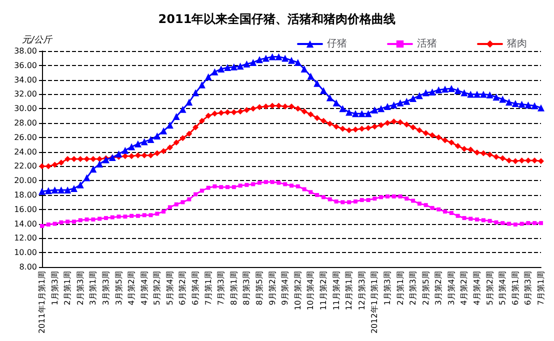 This screenshot has height=341, width=554. What do you see at coordinates (297, 290) in the screenshot?
I see `x-tick-label: 10月第2周` at bounding box center [297, 290].